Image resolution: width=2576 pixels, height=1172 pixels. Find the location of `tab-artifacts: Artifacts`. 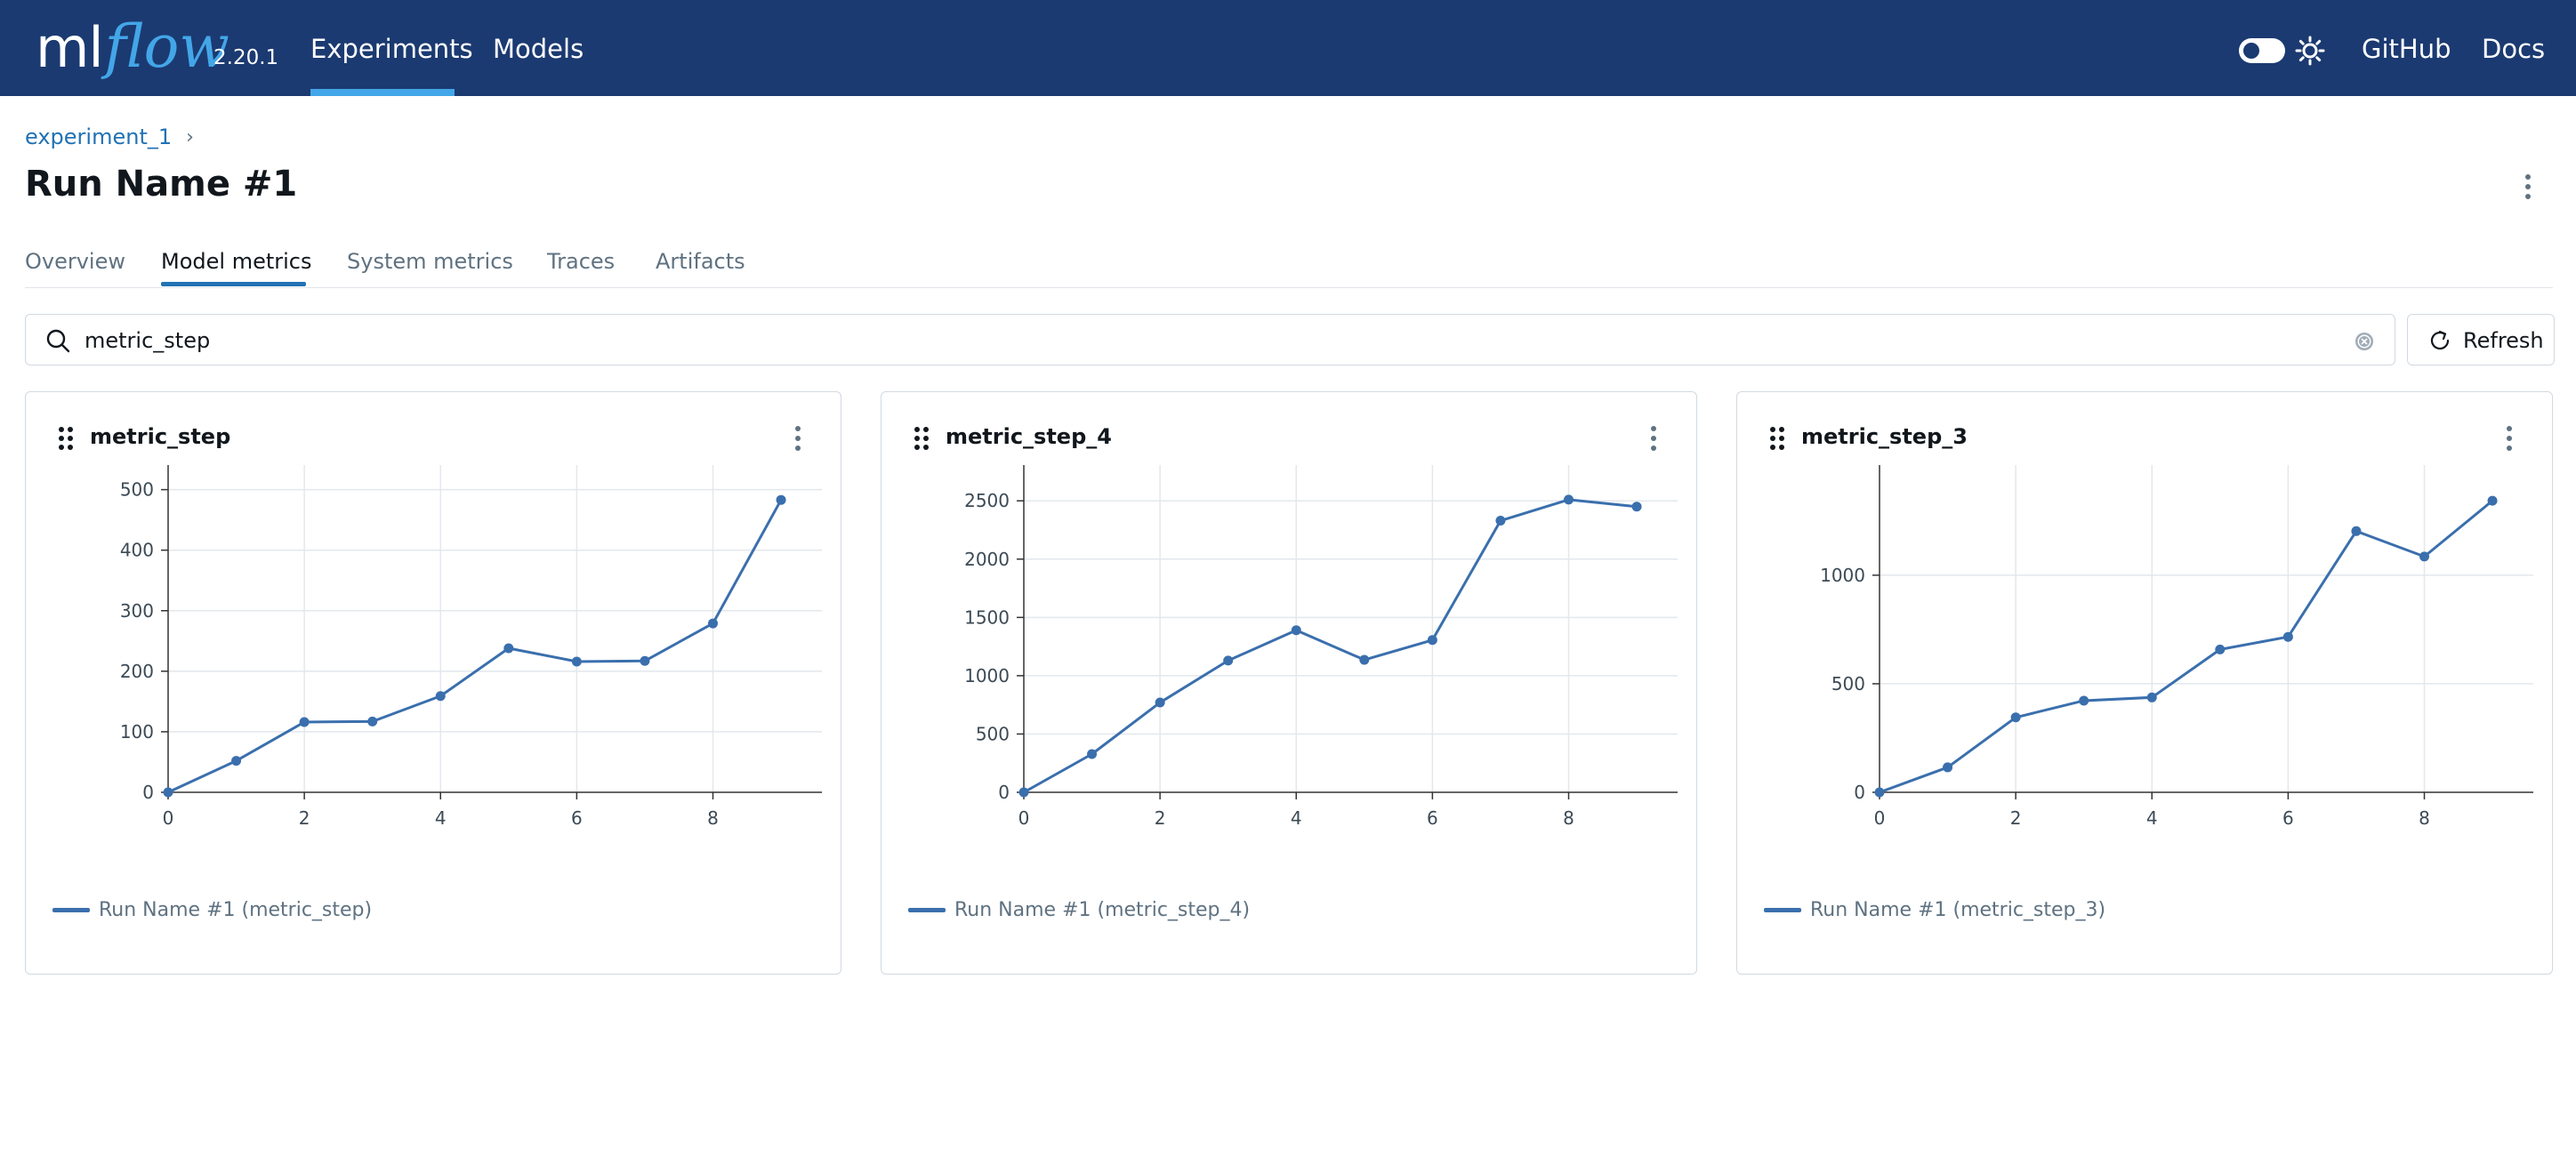

tab-artifacts: Artifacts is located at coordinates (700, 261).